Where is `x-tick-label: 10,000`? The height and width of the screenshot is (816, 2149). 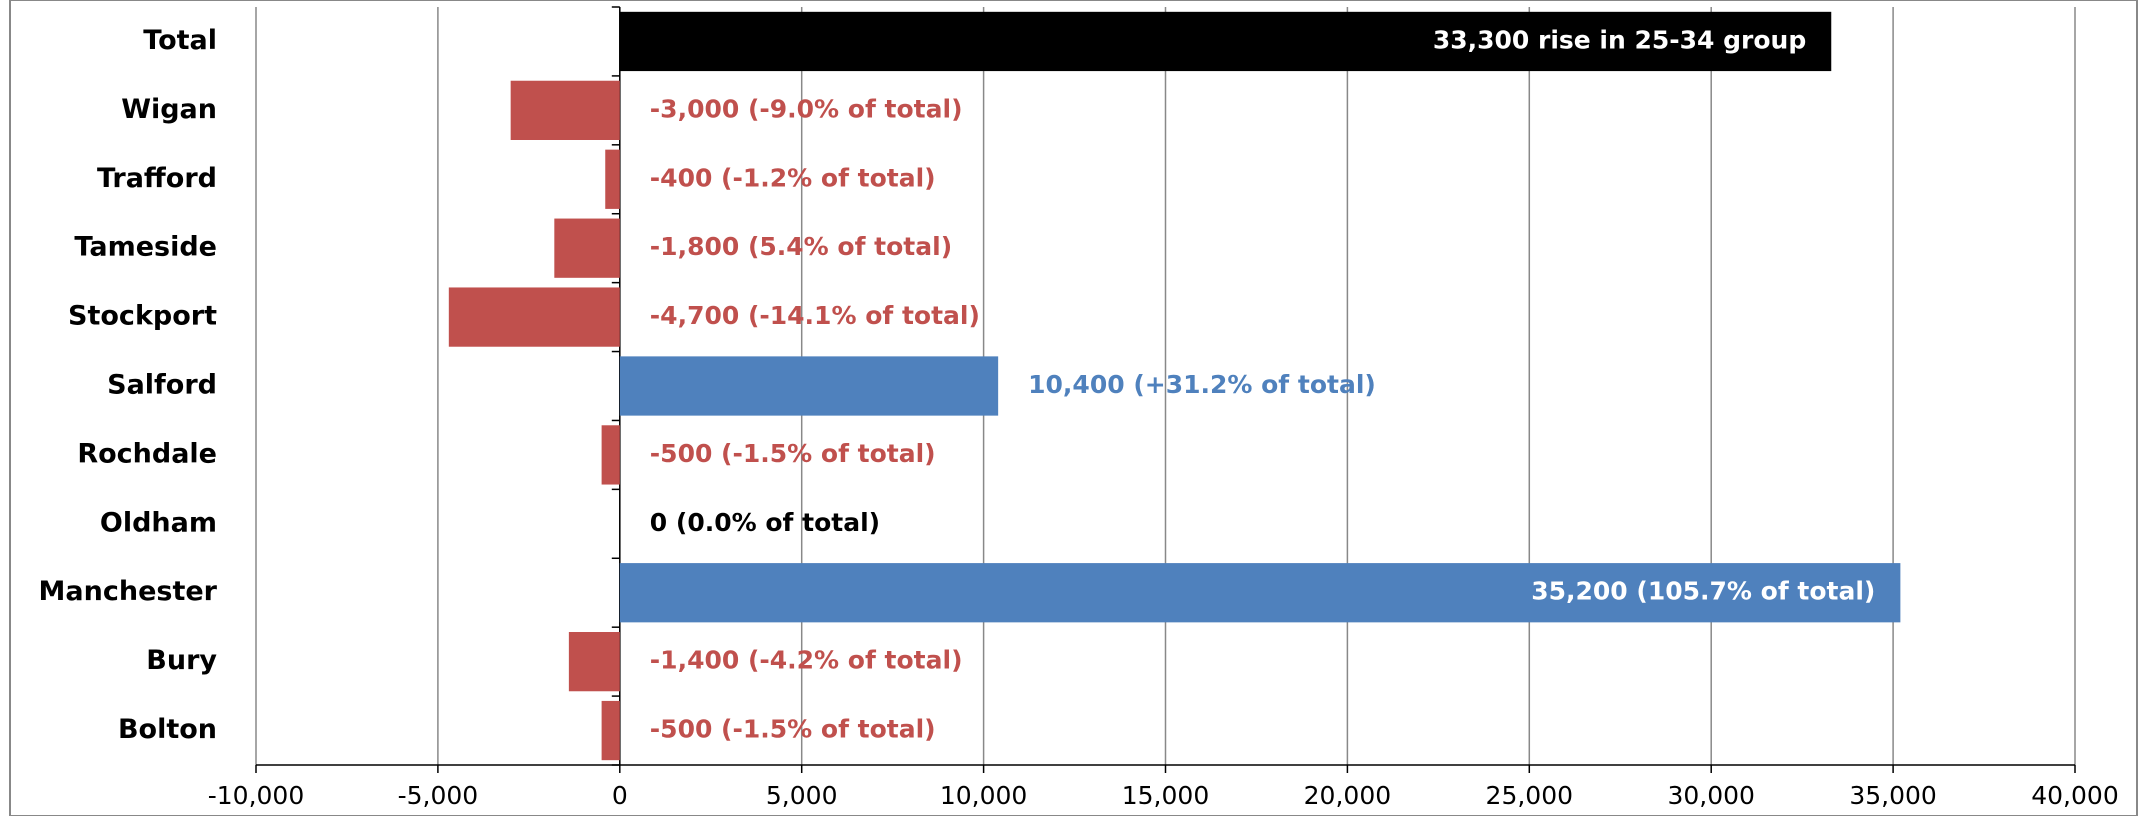 x-tick-label: 10,000 is located at coordinates (983, 795).